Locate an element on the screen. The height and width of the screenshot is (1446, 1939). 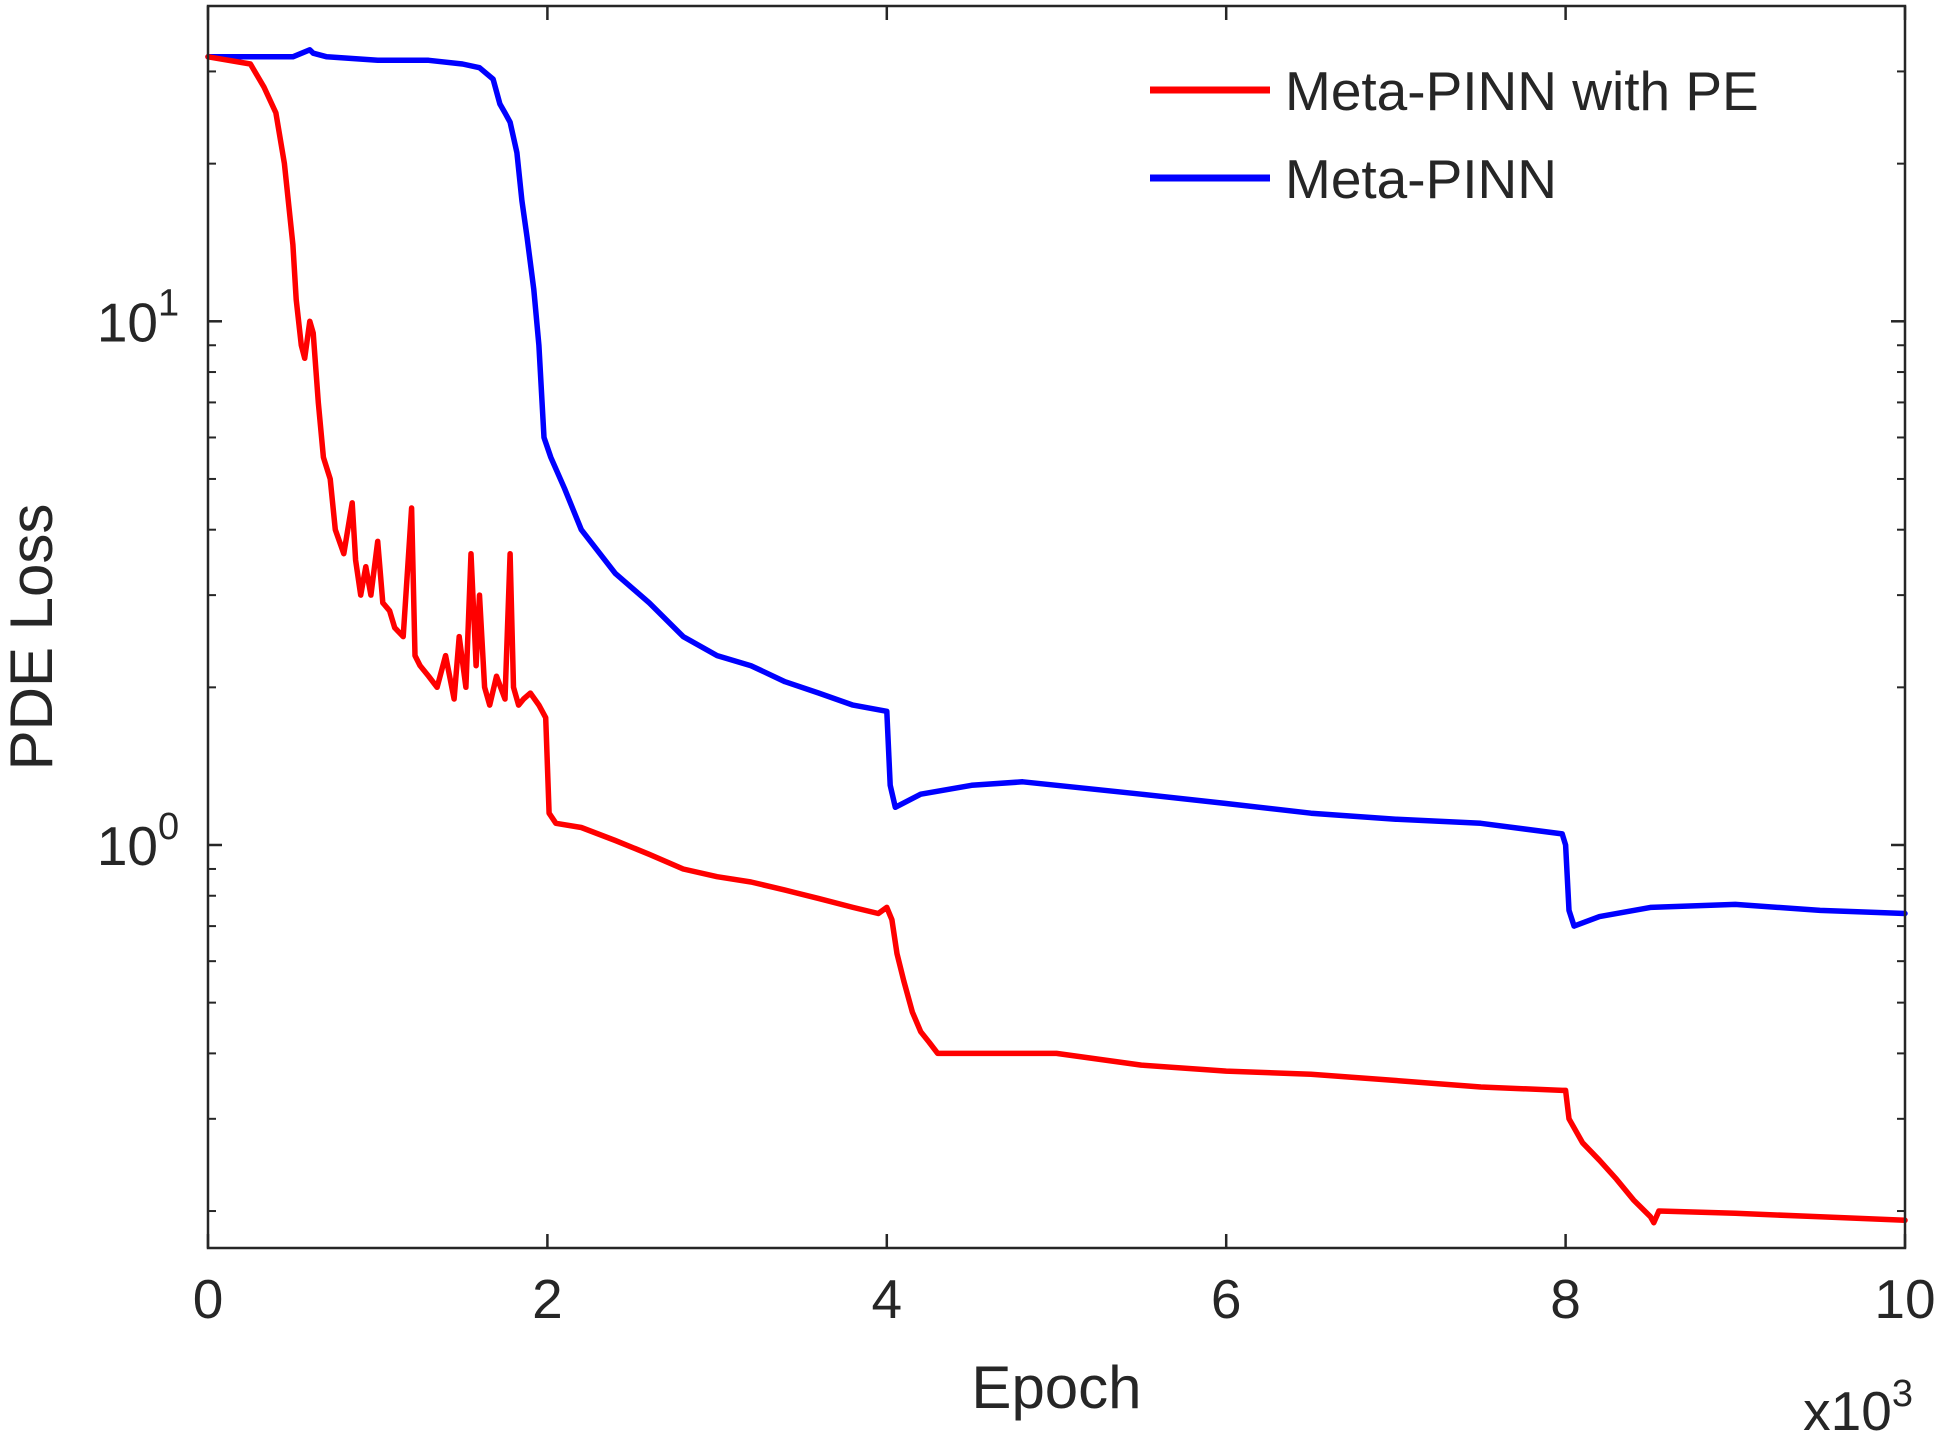
y-tick-label: 10⁰ is located at coordinates (138, 841).